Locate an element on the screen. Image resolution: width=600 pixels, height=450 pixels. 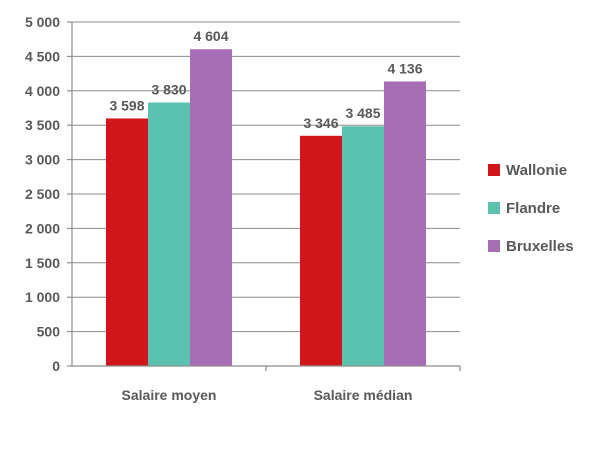
legend-swatch-flandre is located at coordinates (494, 208).